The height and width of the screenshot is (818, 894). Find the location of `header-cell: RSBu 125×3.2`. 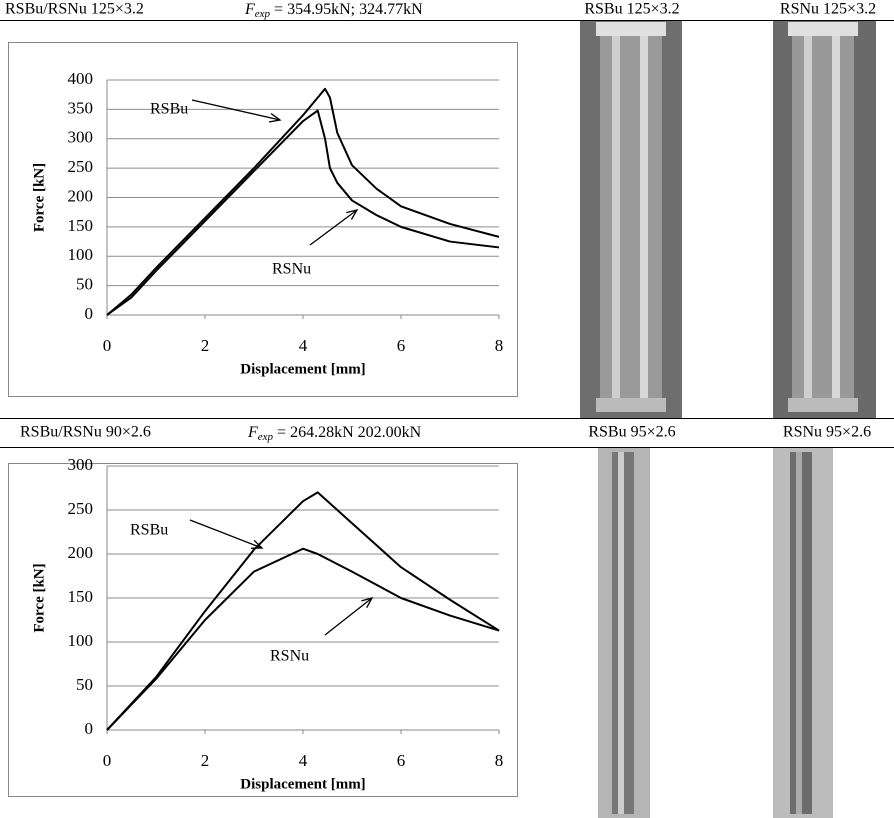

header-cell: RSBu 125×3.2 is located at coordinates (631, 9).